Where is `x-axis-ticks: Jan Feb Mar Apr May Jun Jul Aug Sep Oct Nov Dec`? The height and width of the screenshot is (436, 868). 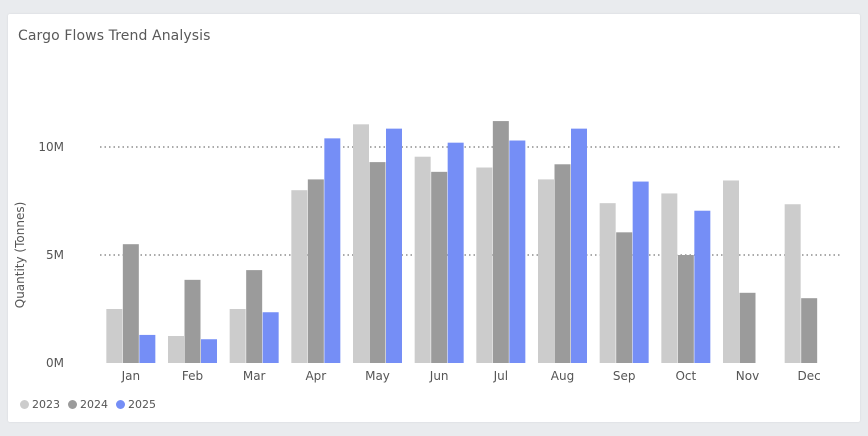
x-axis-ticks: Jan Feb Mar Apr May Jun Jul Aug Sep Oct Nov Dec is located at coordinates (471, 376).